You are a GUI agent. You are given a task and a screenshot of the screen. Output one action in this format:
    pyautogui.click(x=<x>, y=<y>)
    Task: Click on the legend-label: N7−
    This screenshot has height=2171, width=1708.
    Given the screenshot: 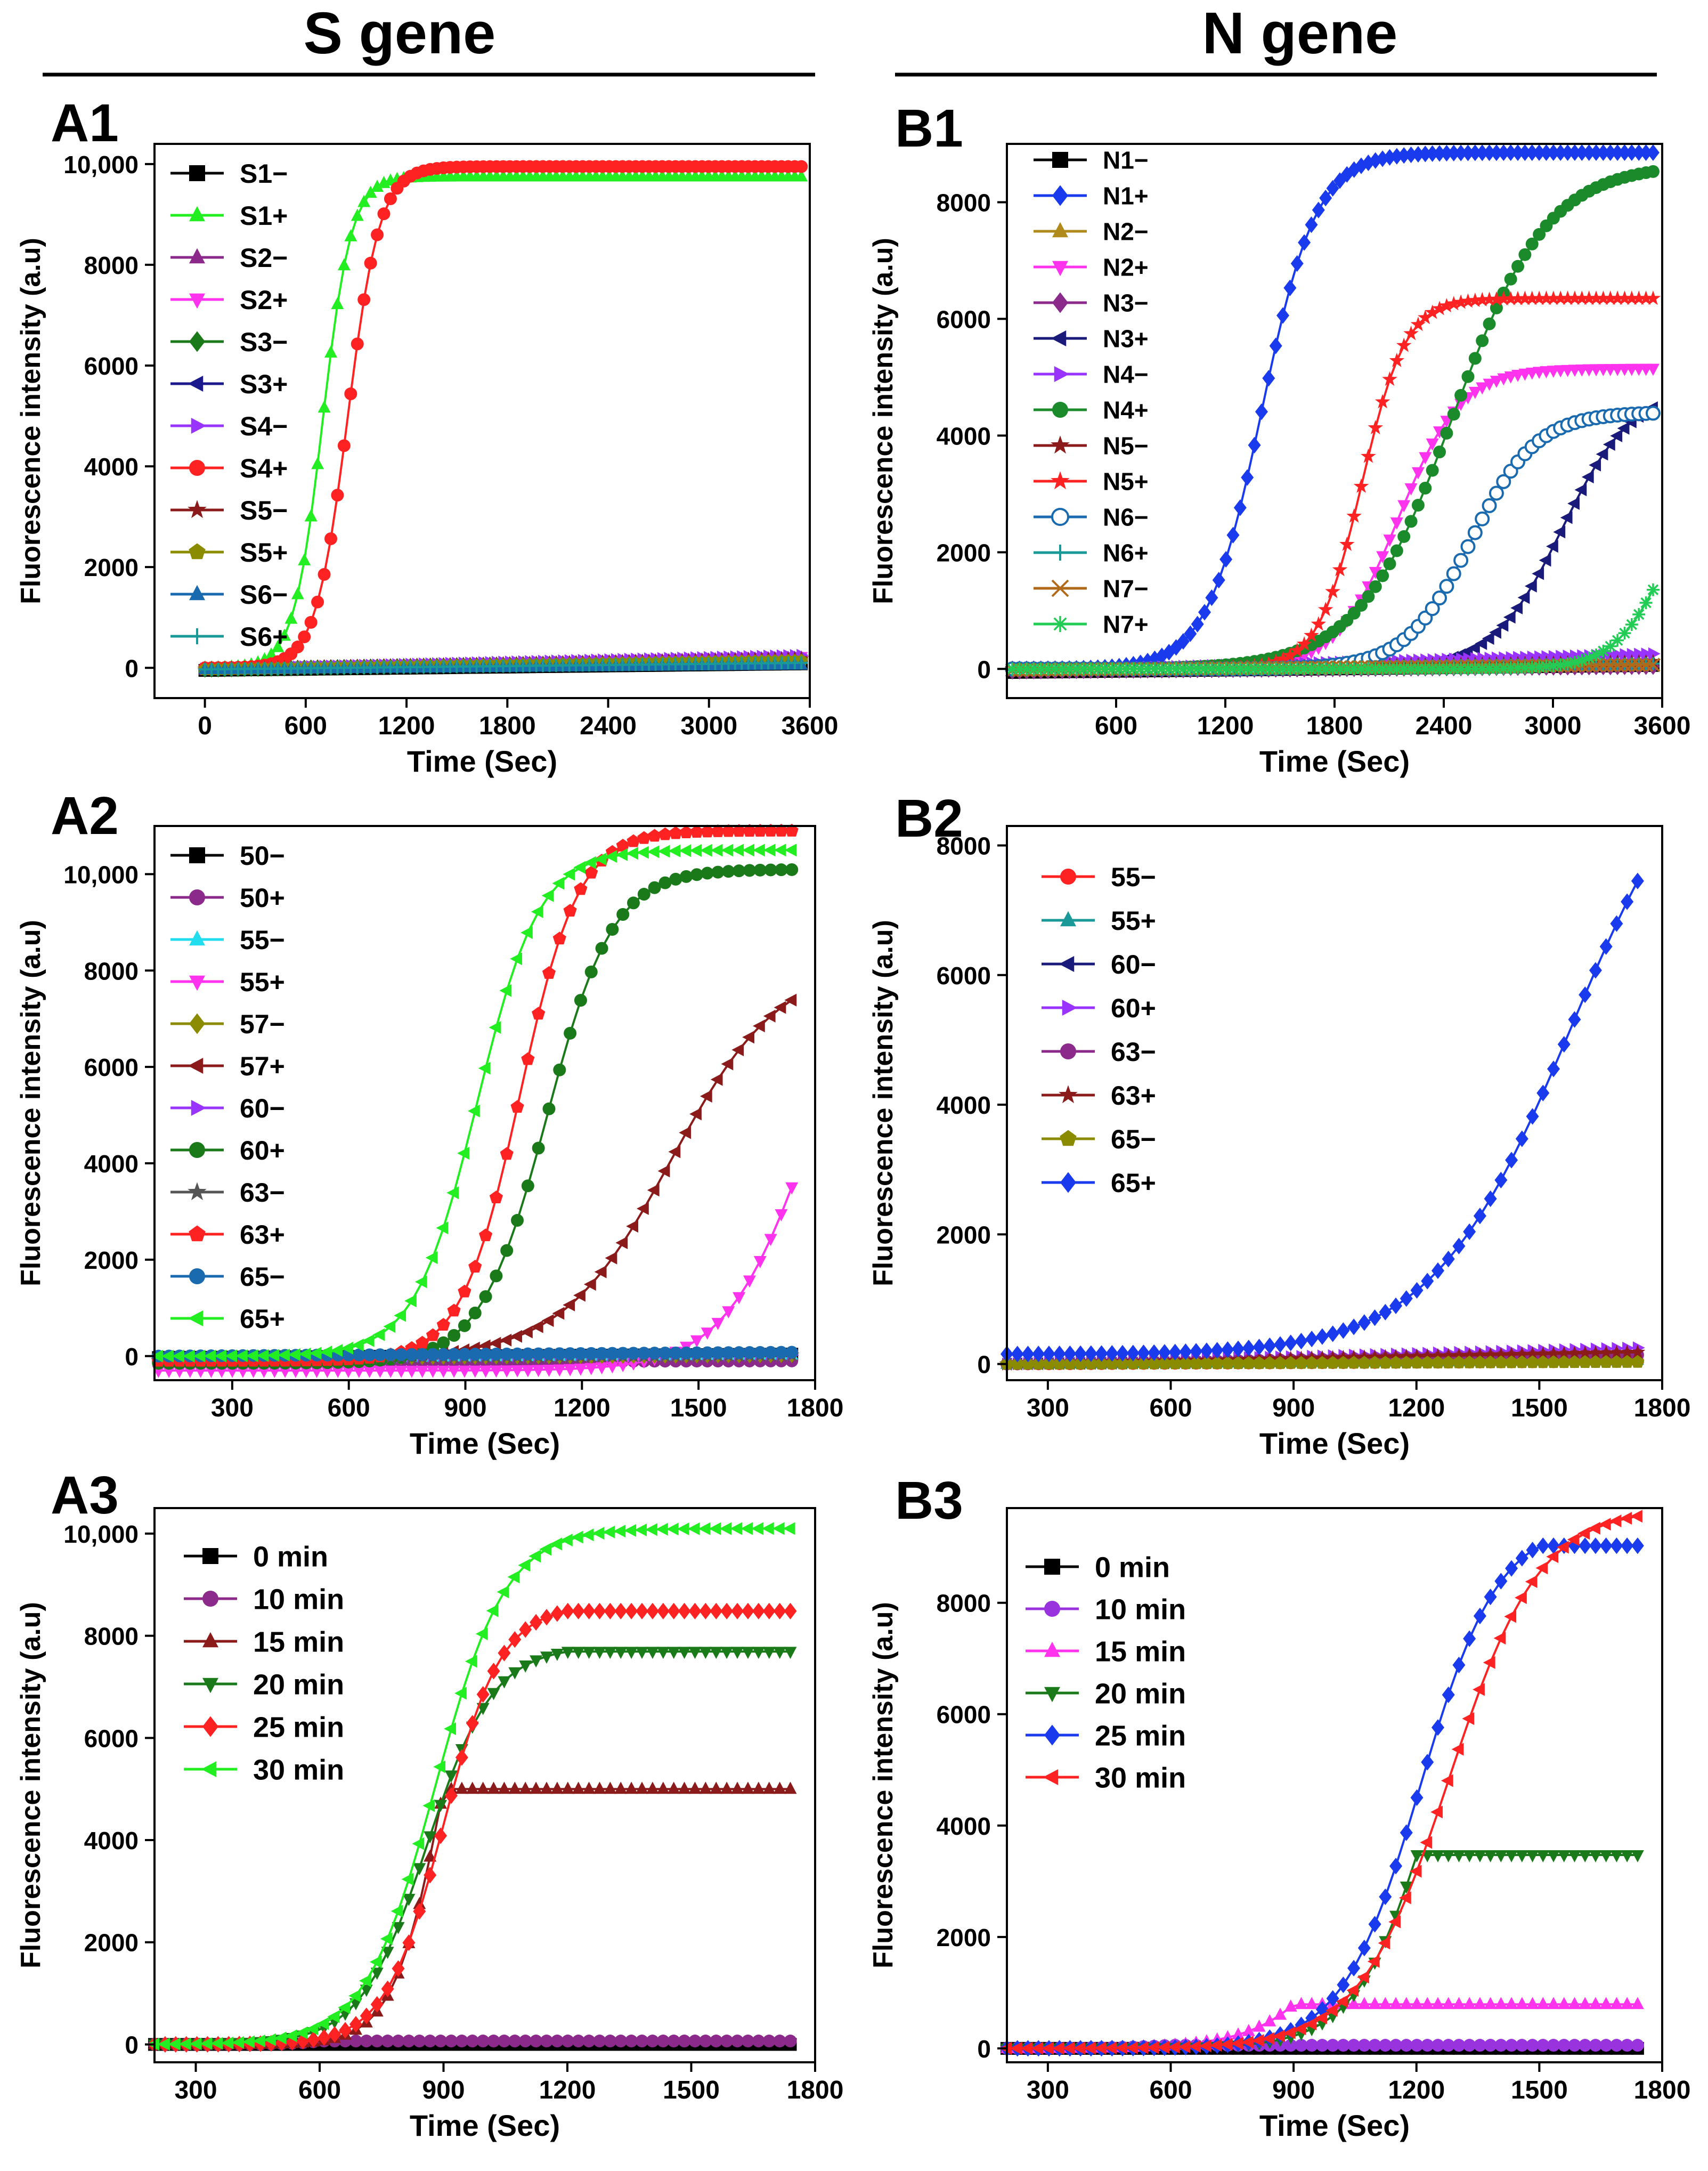 What is the action you would take?
    pyautogui.click(x=1126, y=589)
    